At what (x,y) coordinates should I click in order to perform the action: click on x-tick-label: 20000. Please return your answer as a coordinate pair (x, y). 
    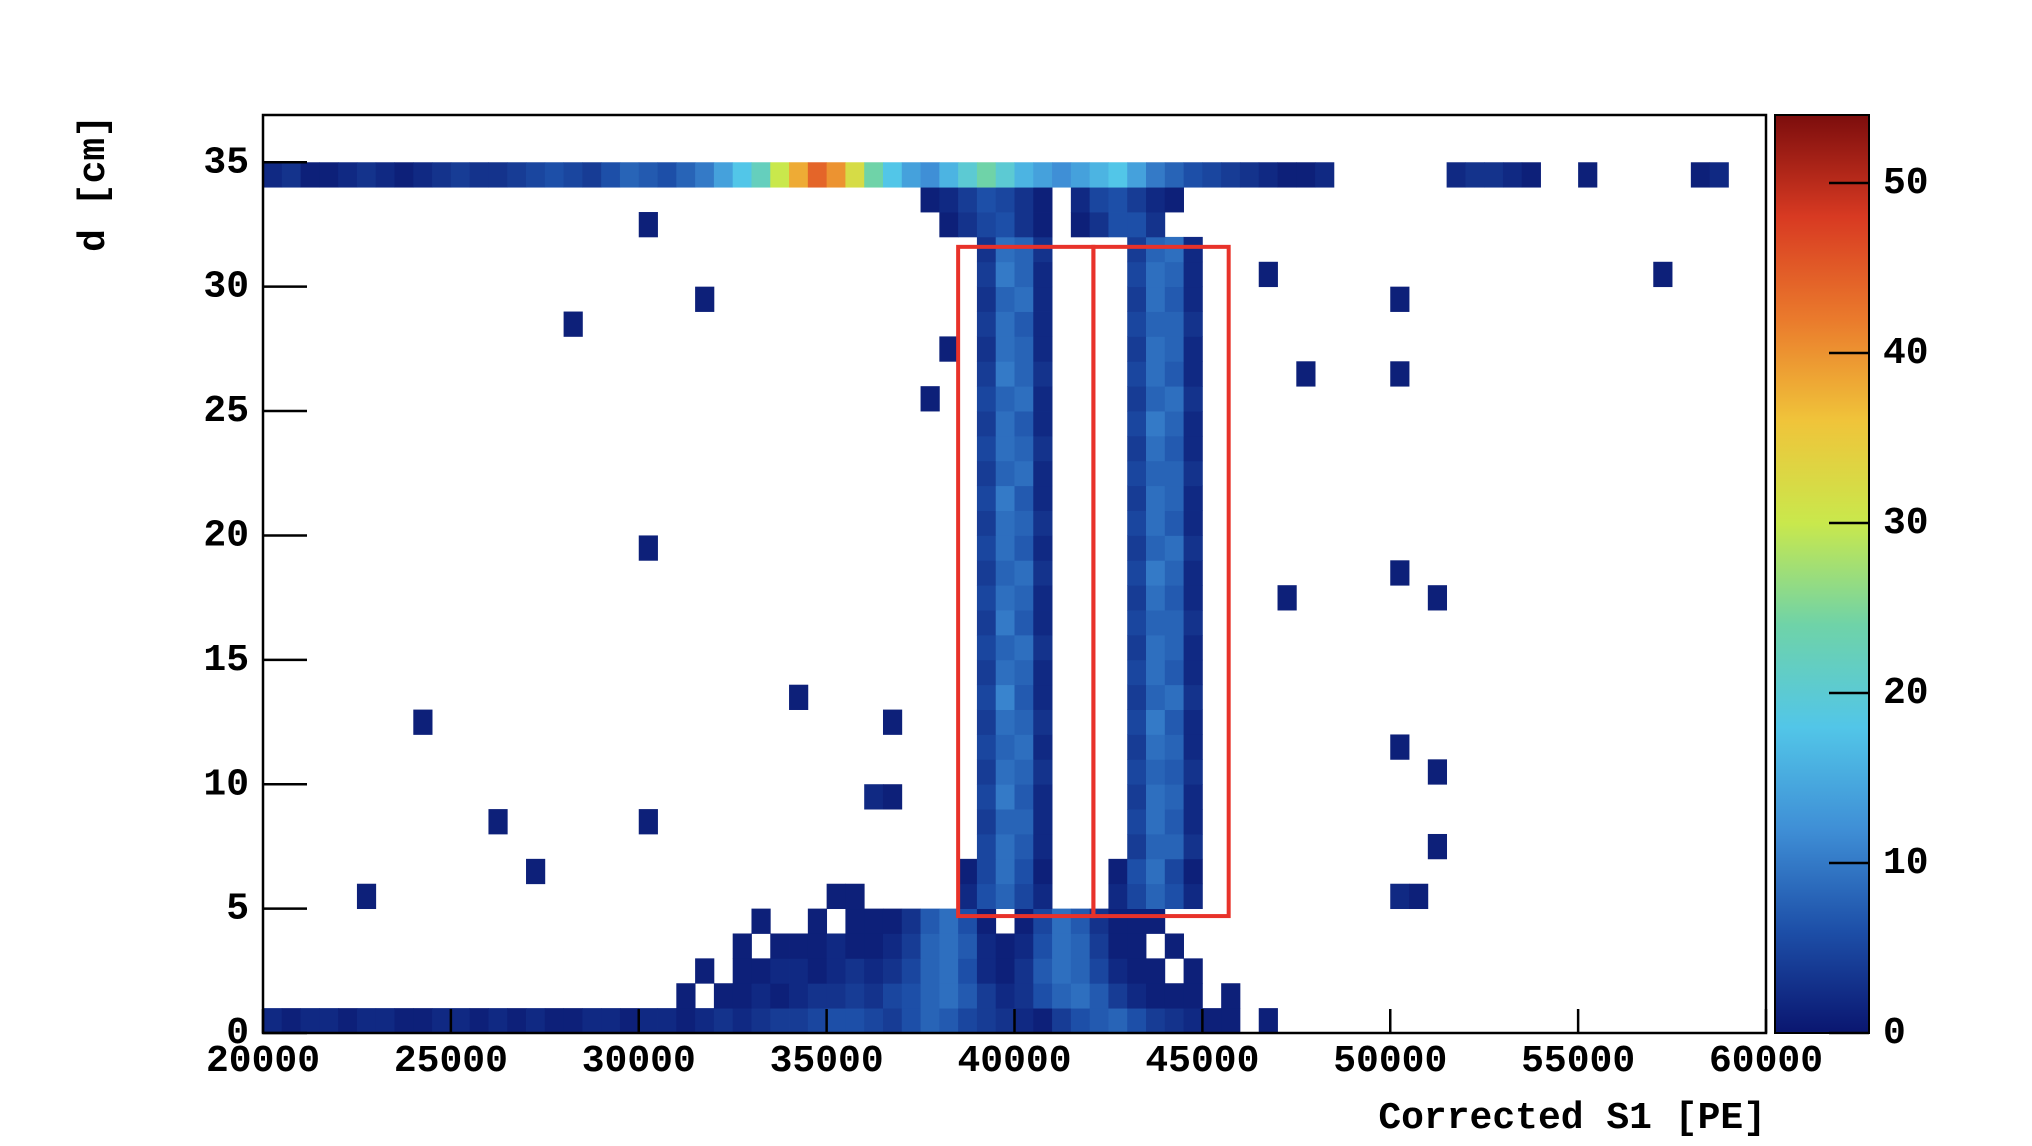
    Looking at the image, I should click on (263, 1061).